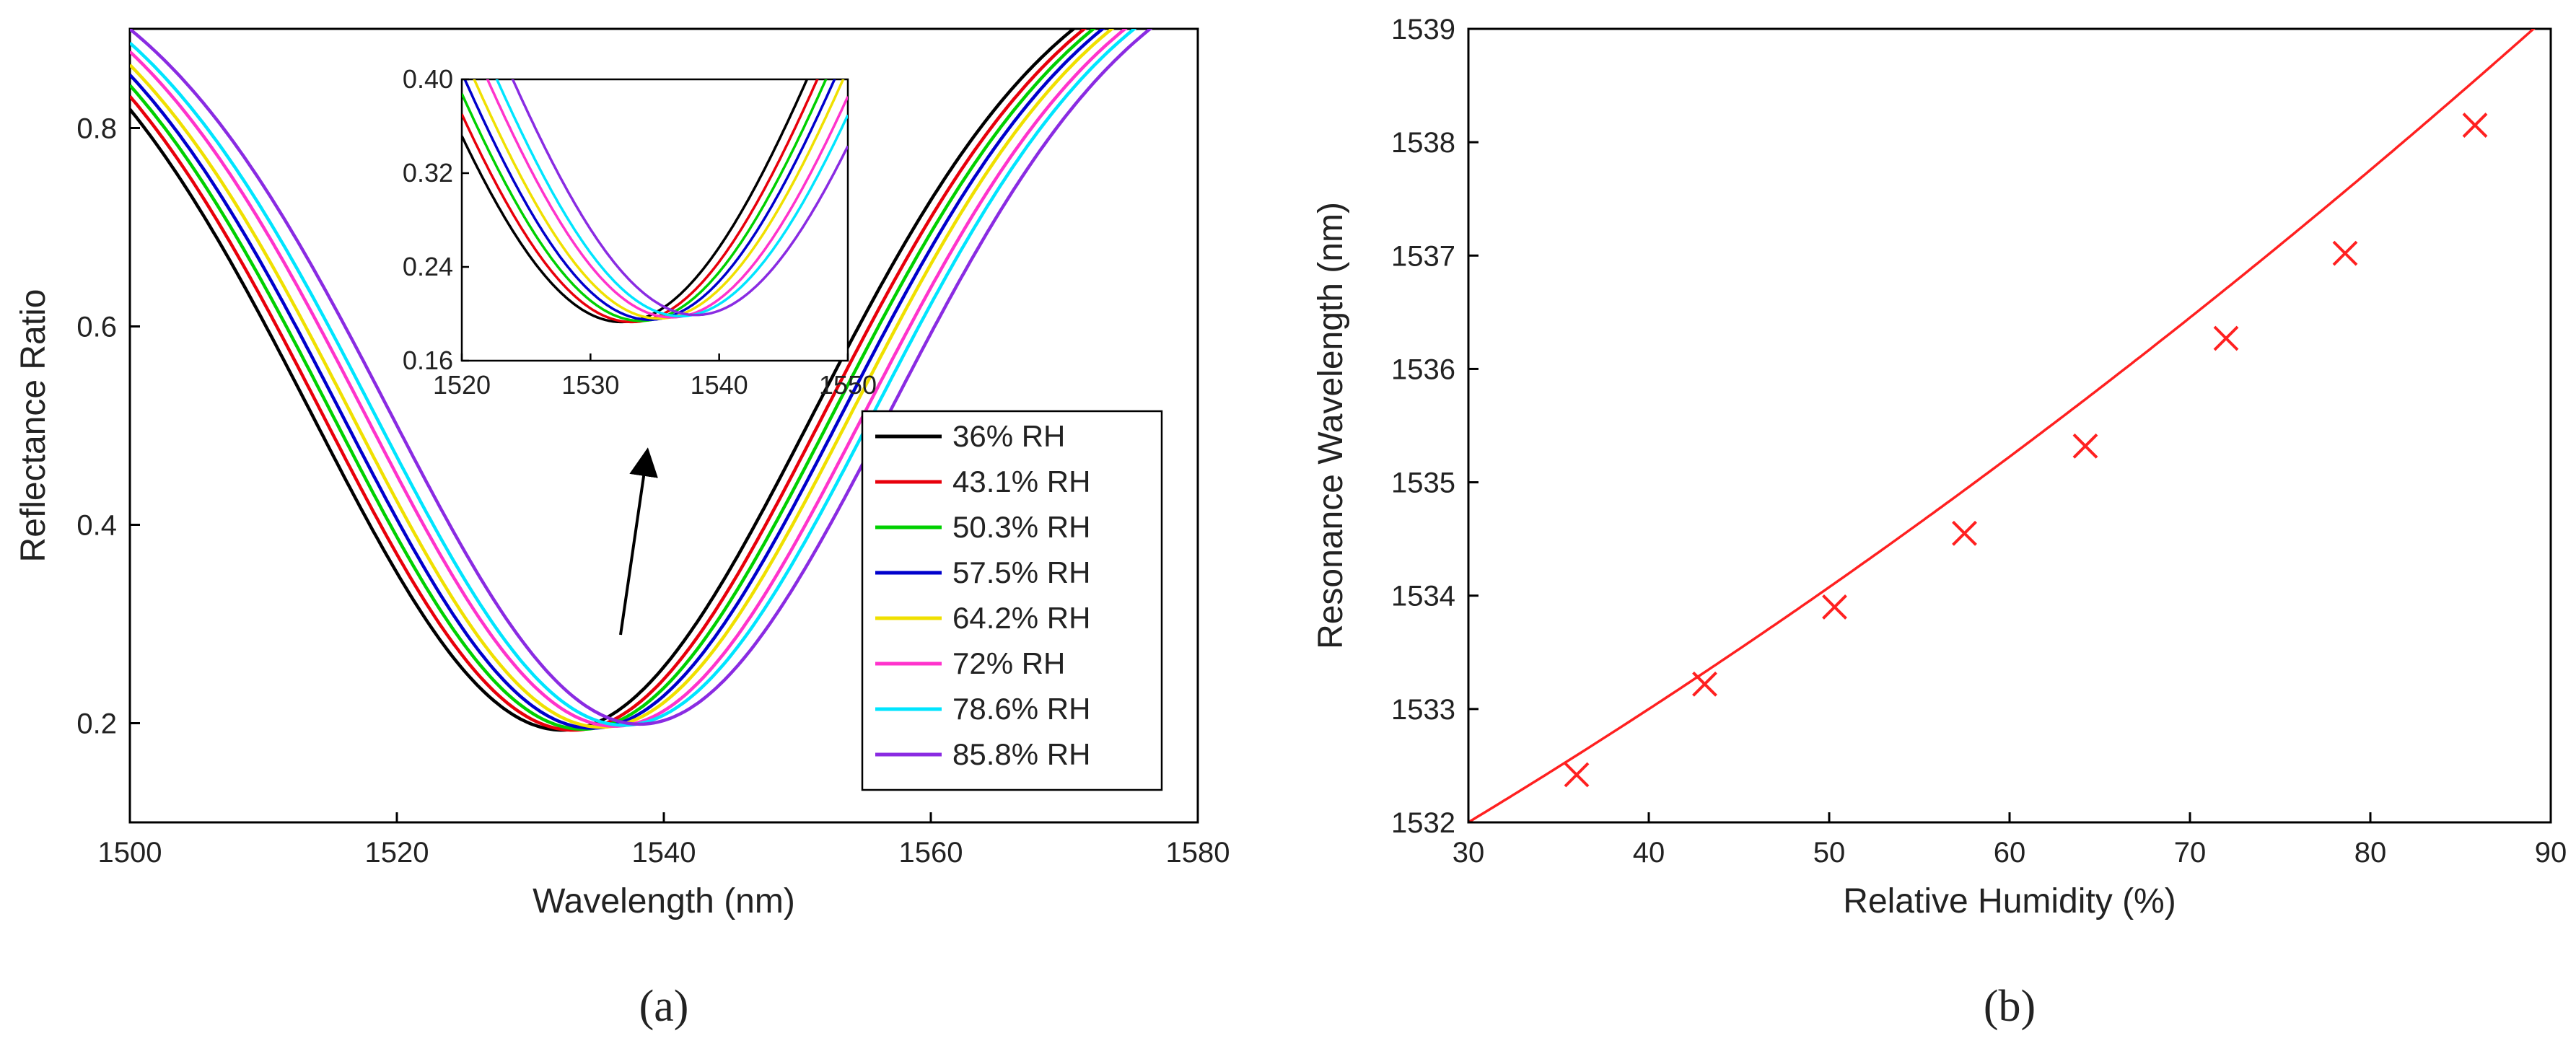 The height and width of the screenshot is (1046, 2576). I want to click on x-tick-label: 40, so click(1649, 853).